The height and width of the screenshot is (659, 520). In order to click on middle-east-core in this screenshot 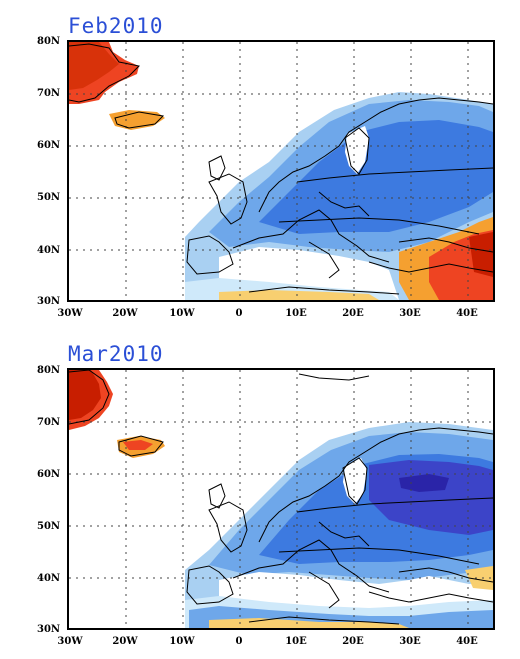, I will do `click(481, 254)`.